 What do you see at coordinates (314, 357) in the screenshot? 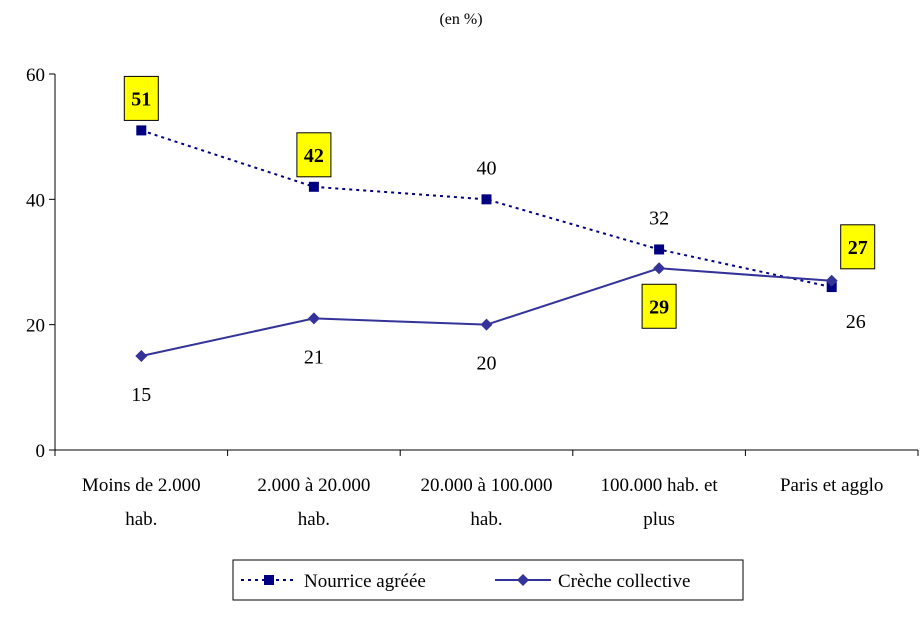
I see `data-label: 21` at bounding box center [314, 357].